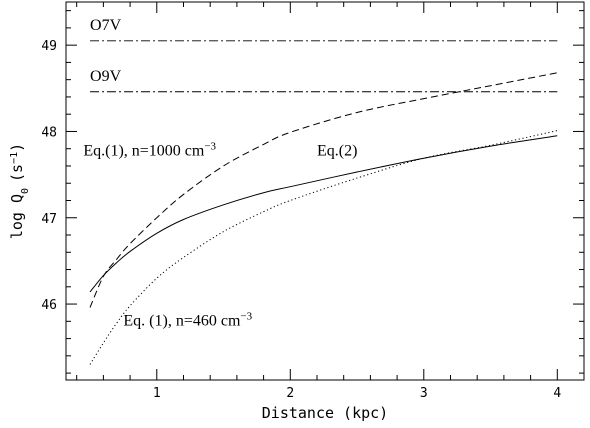 Image resolution: width=590 pixels, height=428 pixels. Describe the element at coordinates (49, 219) in the screenshot. I see `y-tick-label: 47` at that location.